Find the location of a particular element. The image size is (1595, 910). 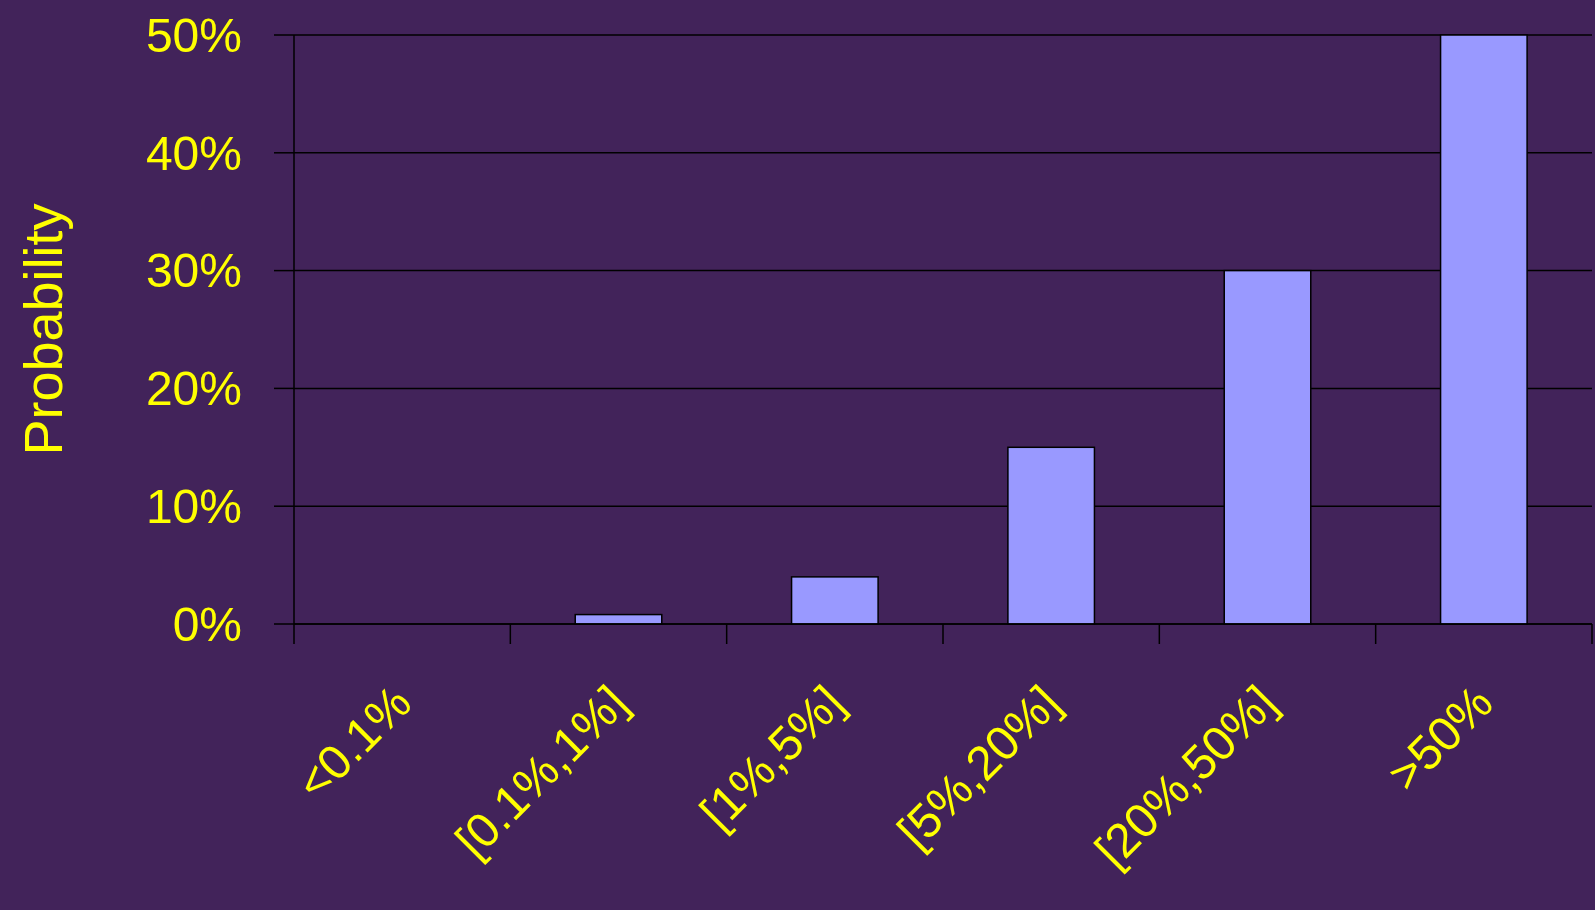

y-tick-label: 40% is located at coordinates (193, 153).